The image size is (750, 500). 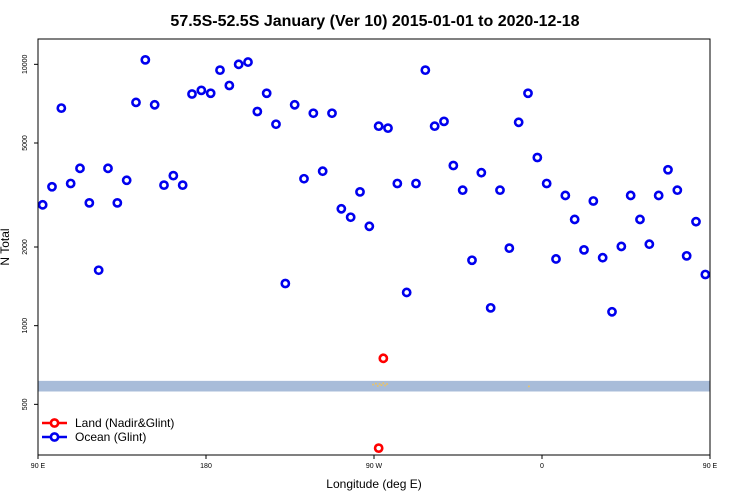 I want to click on legend: Land (Nadir&Glint)Ocean (Glint), so click(x=108, y=430).